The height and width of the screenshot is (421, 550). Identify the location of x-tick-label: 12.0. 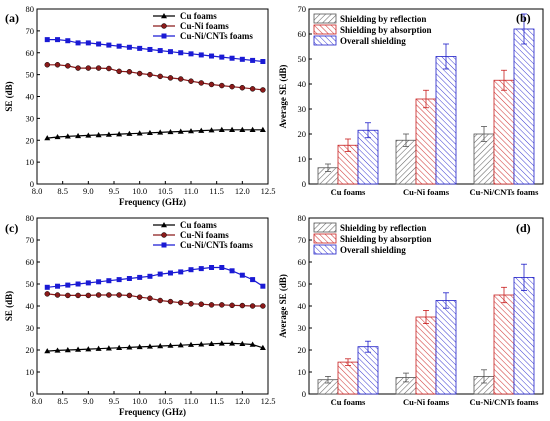
(242, 191).